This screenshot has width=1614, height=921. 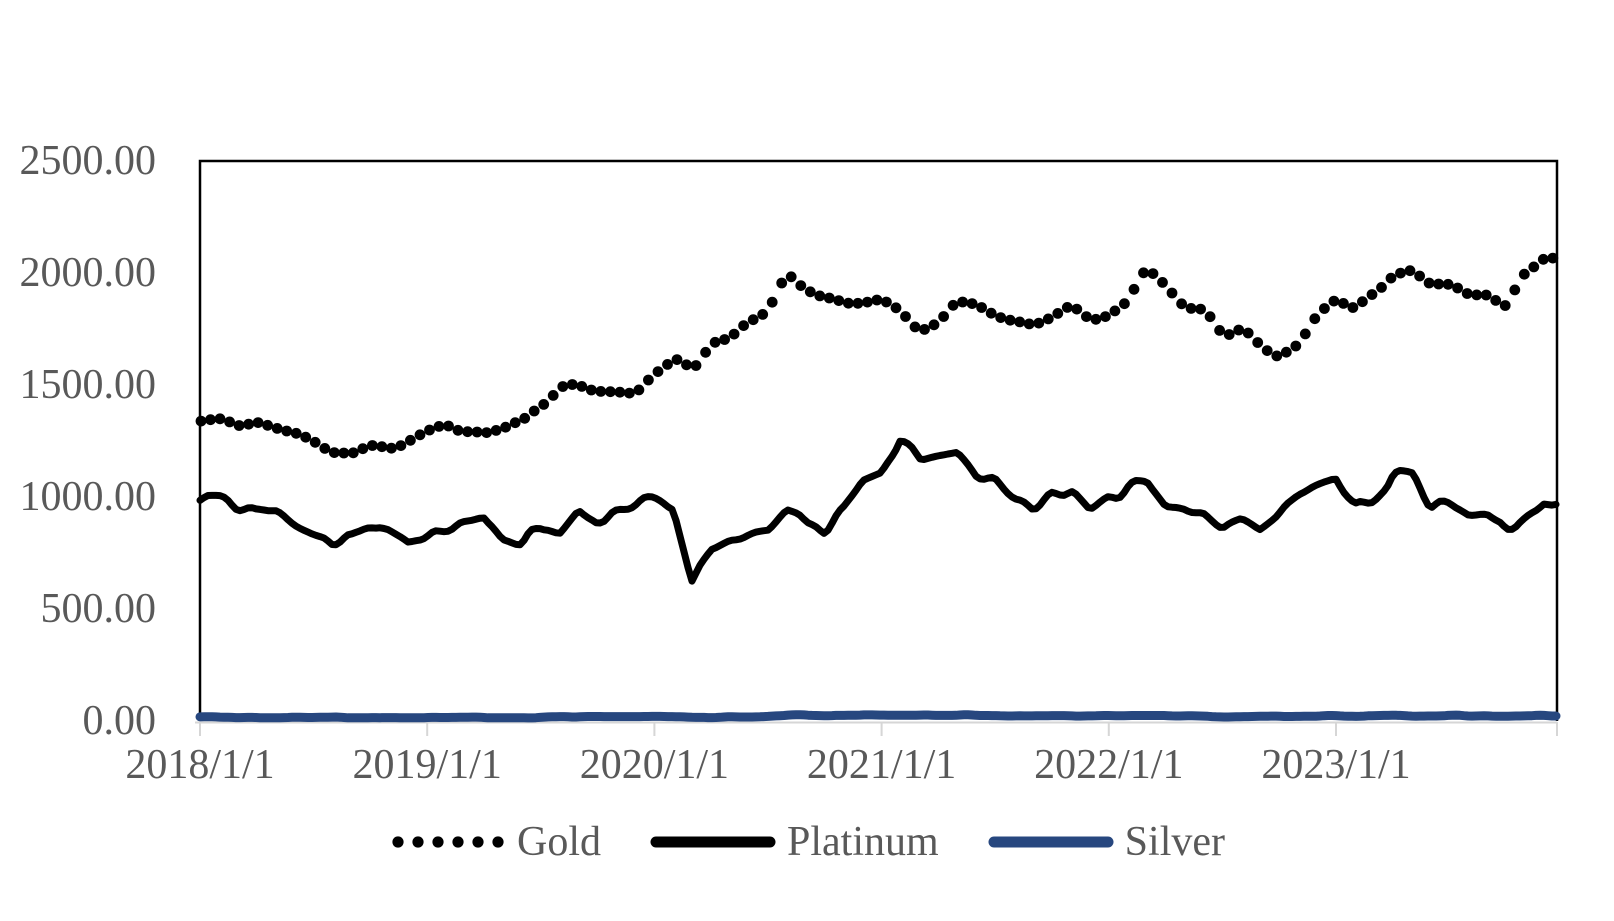 I want to click on legend-item-gold: Gold, so click(x=495, y=842).